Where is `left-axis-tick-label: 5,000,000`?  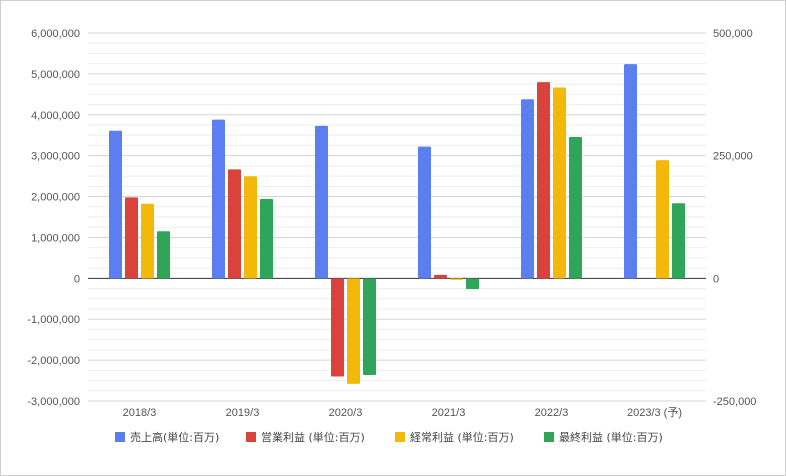 left-axis-tick-label: 5,000,000 is located at coordinates (55, 75).